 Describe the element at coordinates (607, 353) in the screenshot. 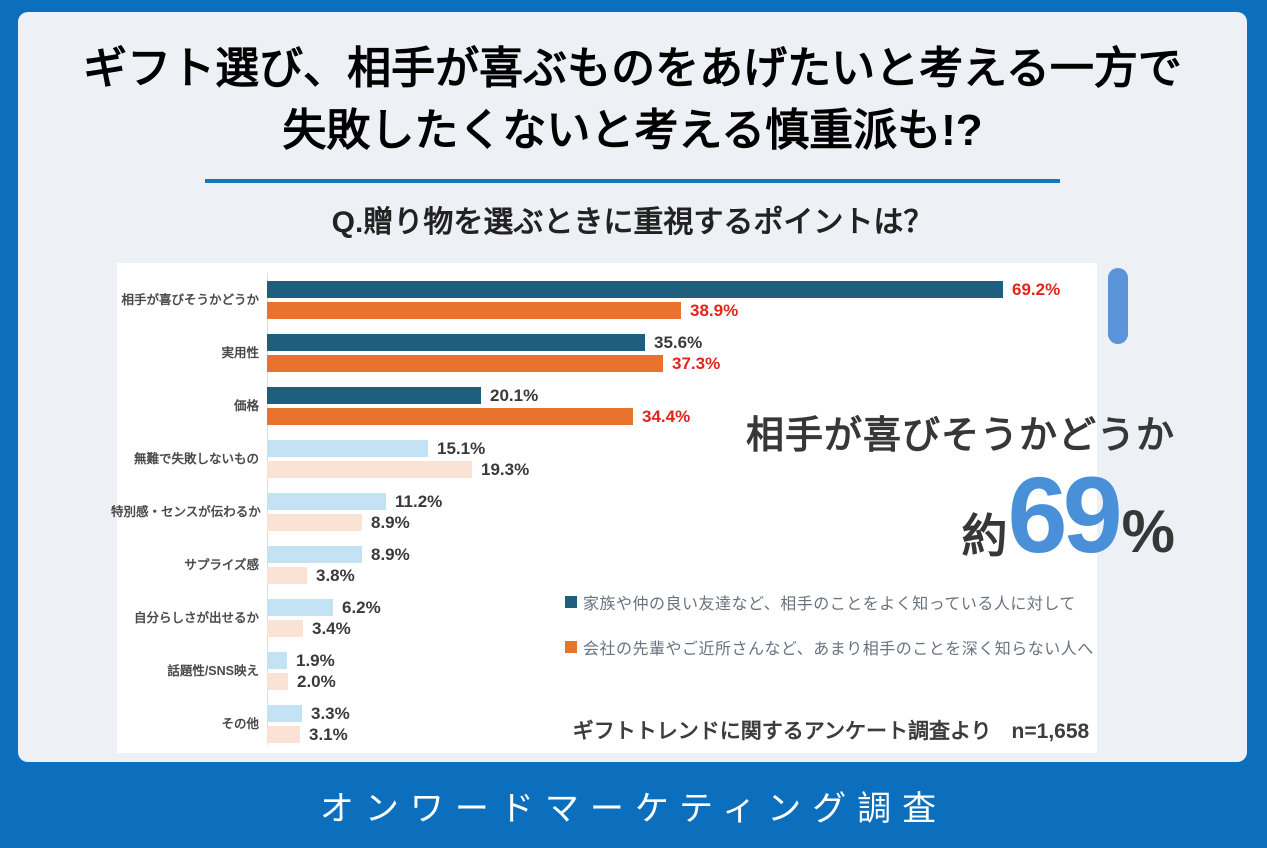

I see `chart-row: 実用性 35.6% 37.3%` at that location.